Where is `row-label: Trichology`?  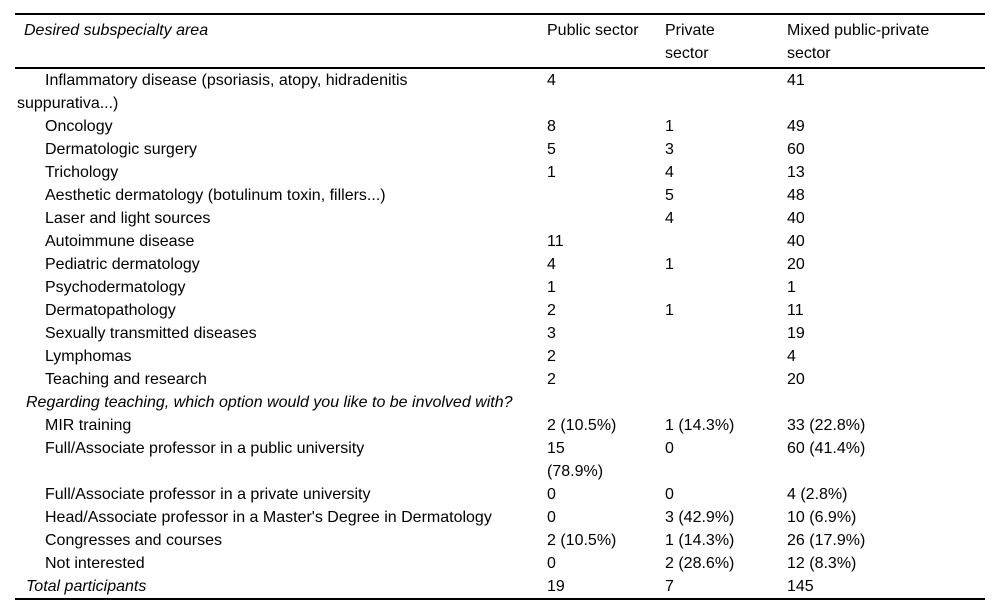 row-label: Trichology is located at coordinates (82, 172).